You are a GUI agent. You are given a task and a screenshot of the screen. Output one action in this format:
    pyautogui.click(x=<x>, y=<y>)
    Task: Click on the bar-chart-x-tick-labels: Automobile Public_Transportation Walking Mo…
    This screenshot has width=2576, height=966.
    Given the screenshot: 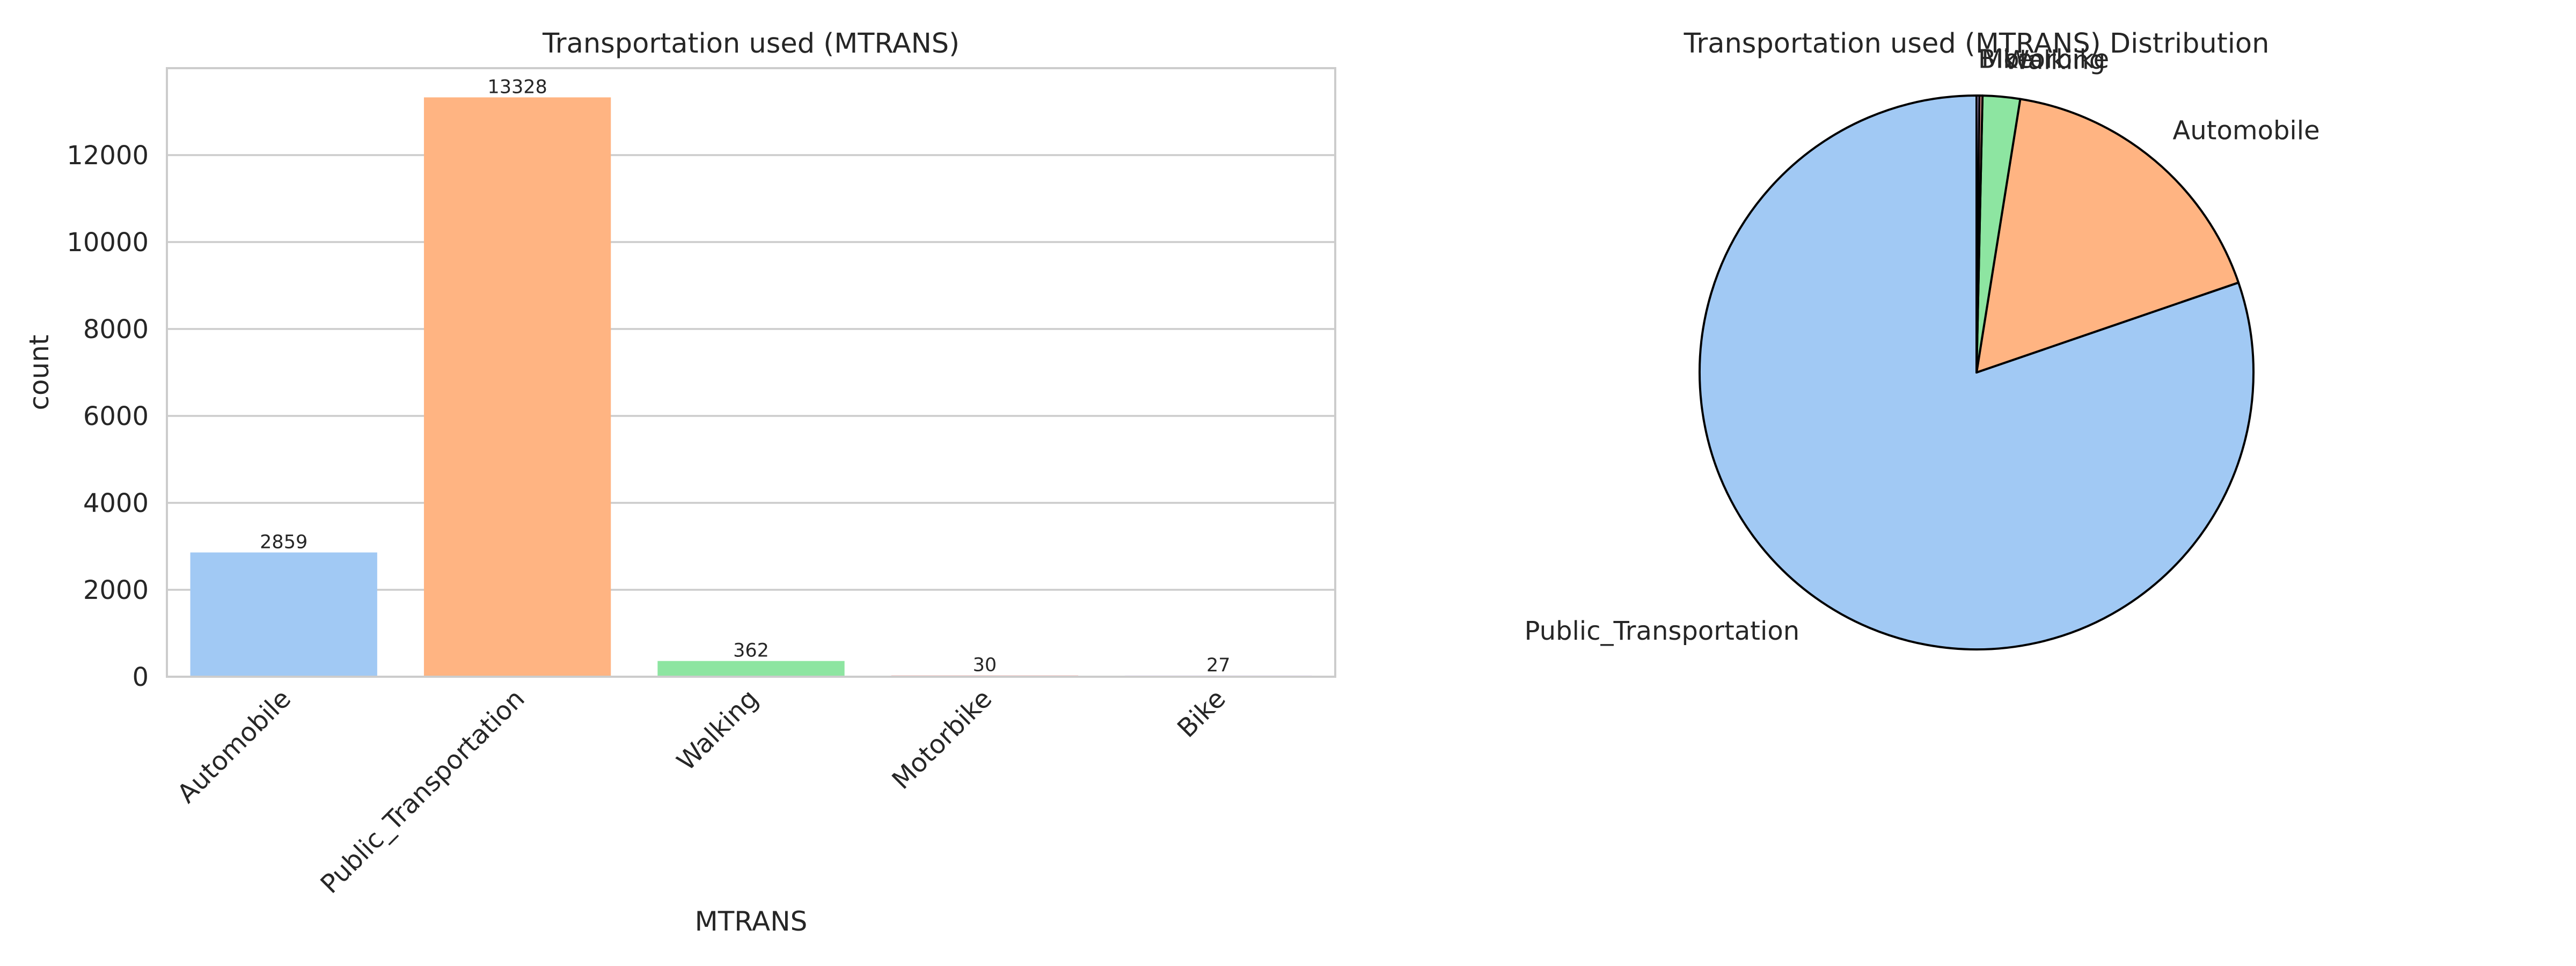 What is the action you would take?
    pyautogui.click(x=702, y=791)
    